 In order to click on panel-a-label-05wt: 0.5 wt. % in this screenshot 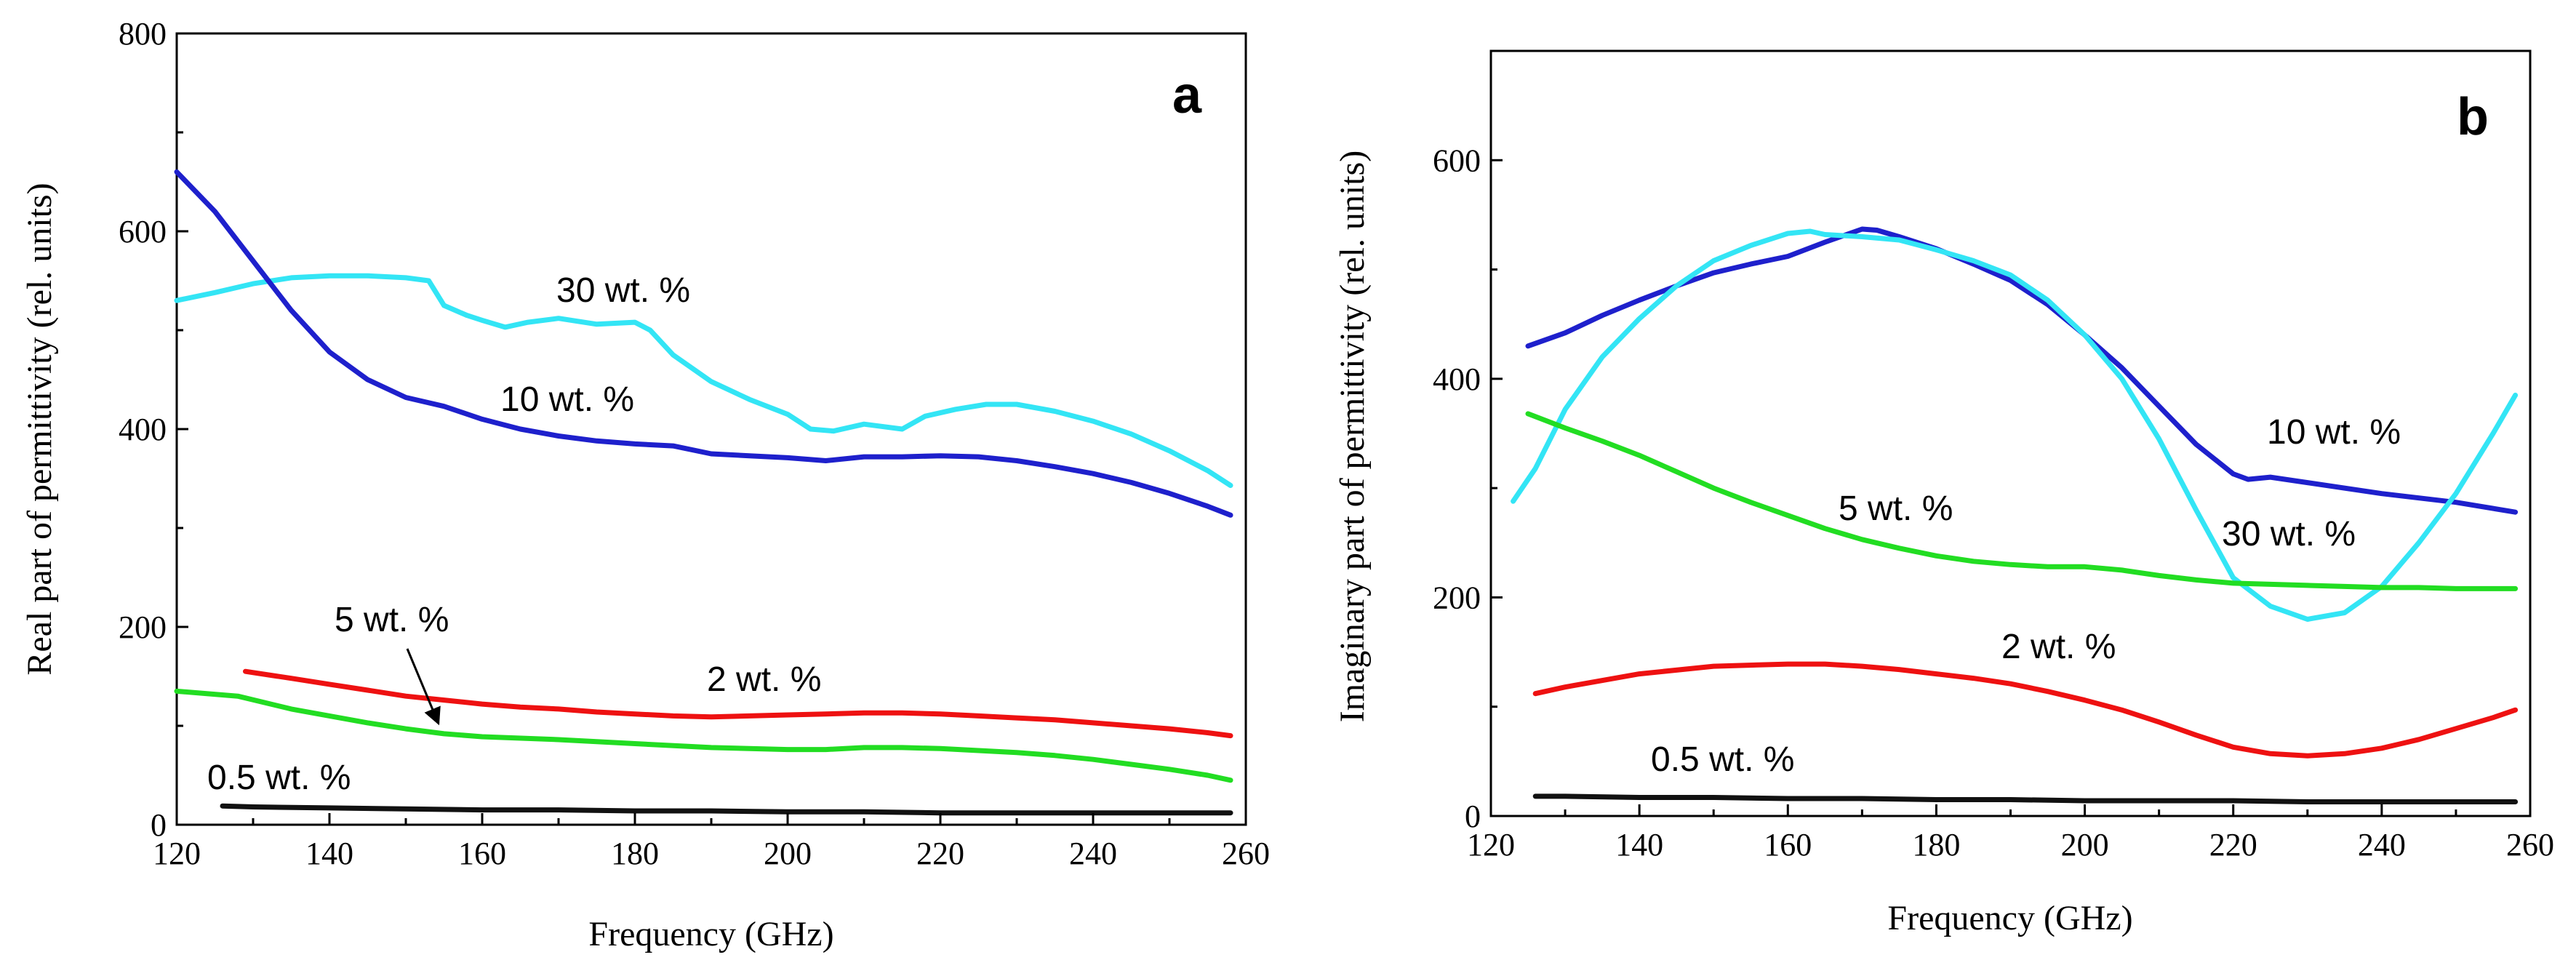, I will do `click(279, 778)`.